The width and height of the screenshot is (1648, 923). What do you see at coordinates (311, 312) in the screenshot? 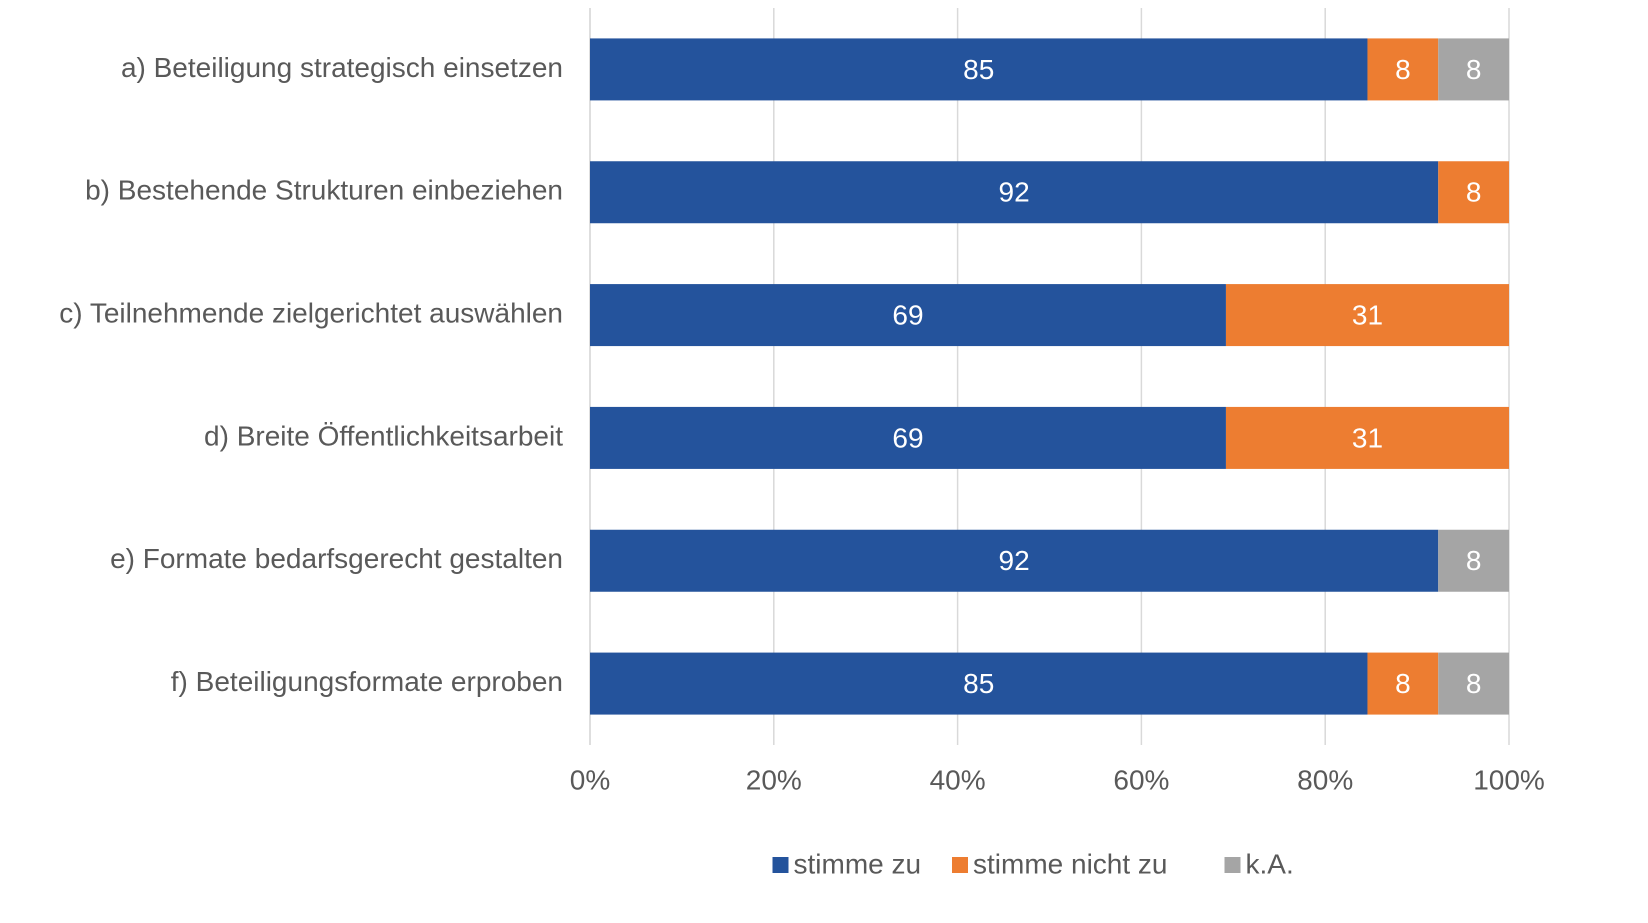
I see `y-tick-label: c) Teilnehmende zielgerichtet auswählen` at bounding box center [311, 312].